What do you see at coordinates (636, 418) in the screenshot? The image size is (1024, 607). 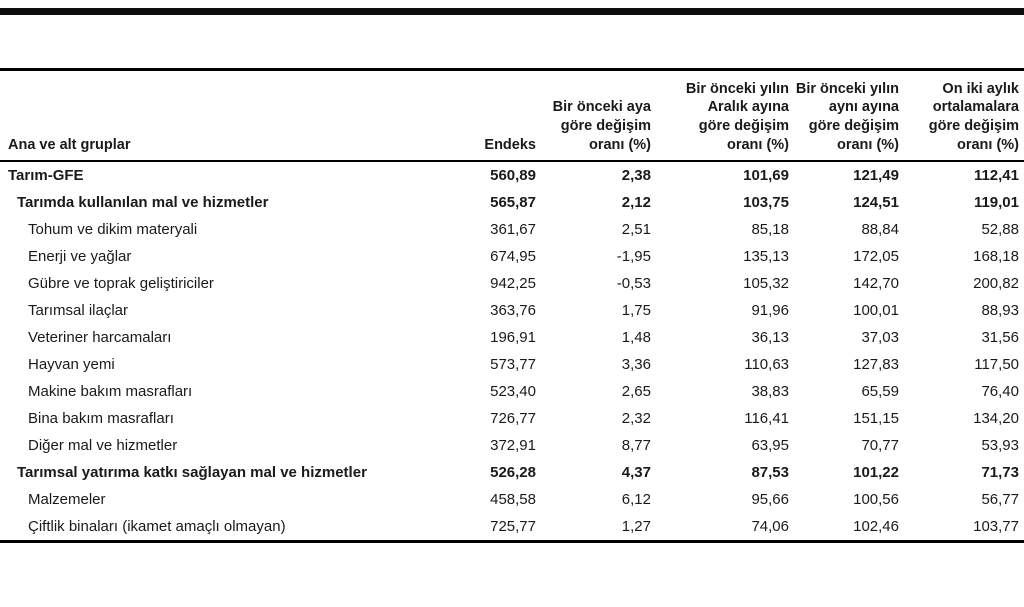 I see `cell-monthly: 2,32` at bounding box center [636, 418].